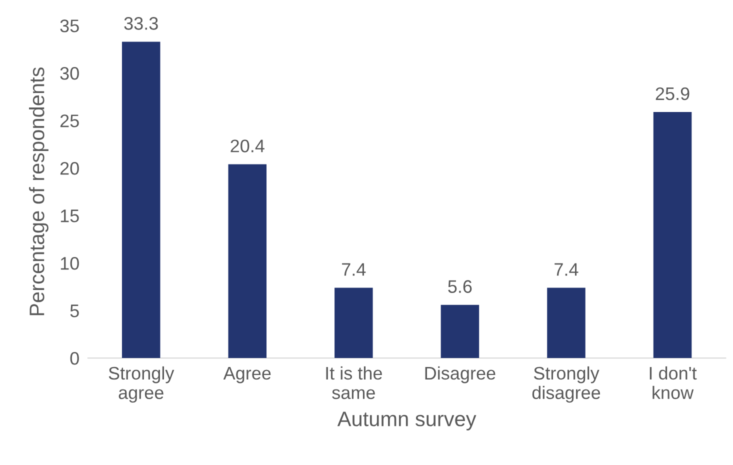 The height and width of the screenshot is (465, 733). What do you see at coordinates (69, 73) in the screenshot?
I see `y-tick-label: 30` at bounding box center [69, 73].